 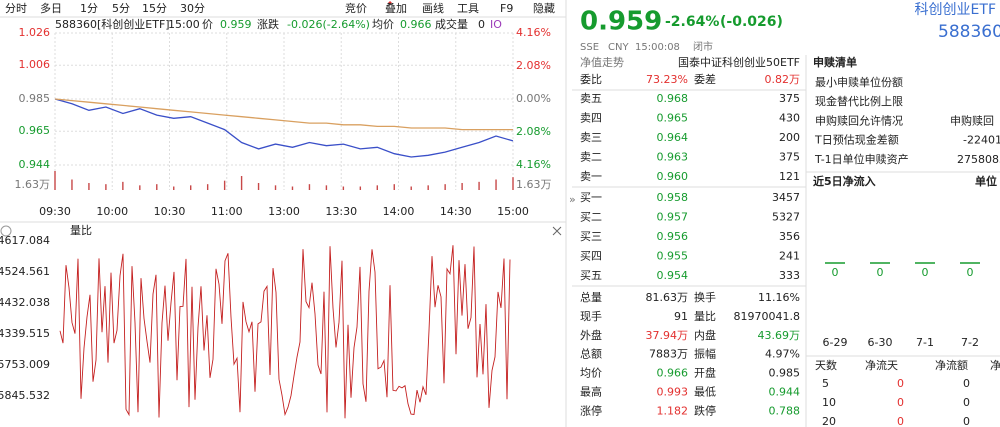 I want to click on collapse-icon: », so click(x=572, y=199).